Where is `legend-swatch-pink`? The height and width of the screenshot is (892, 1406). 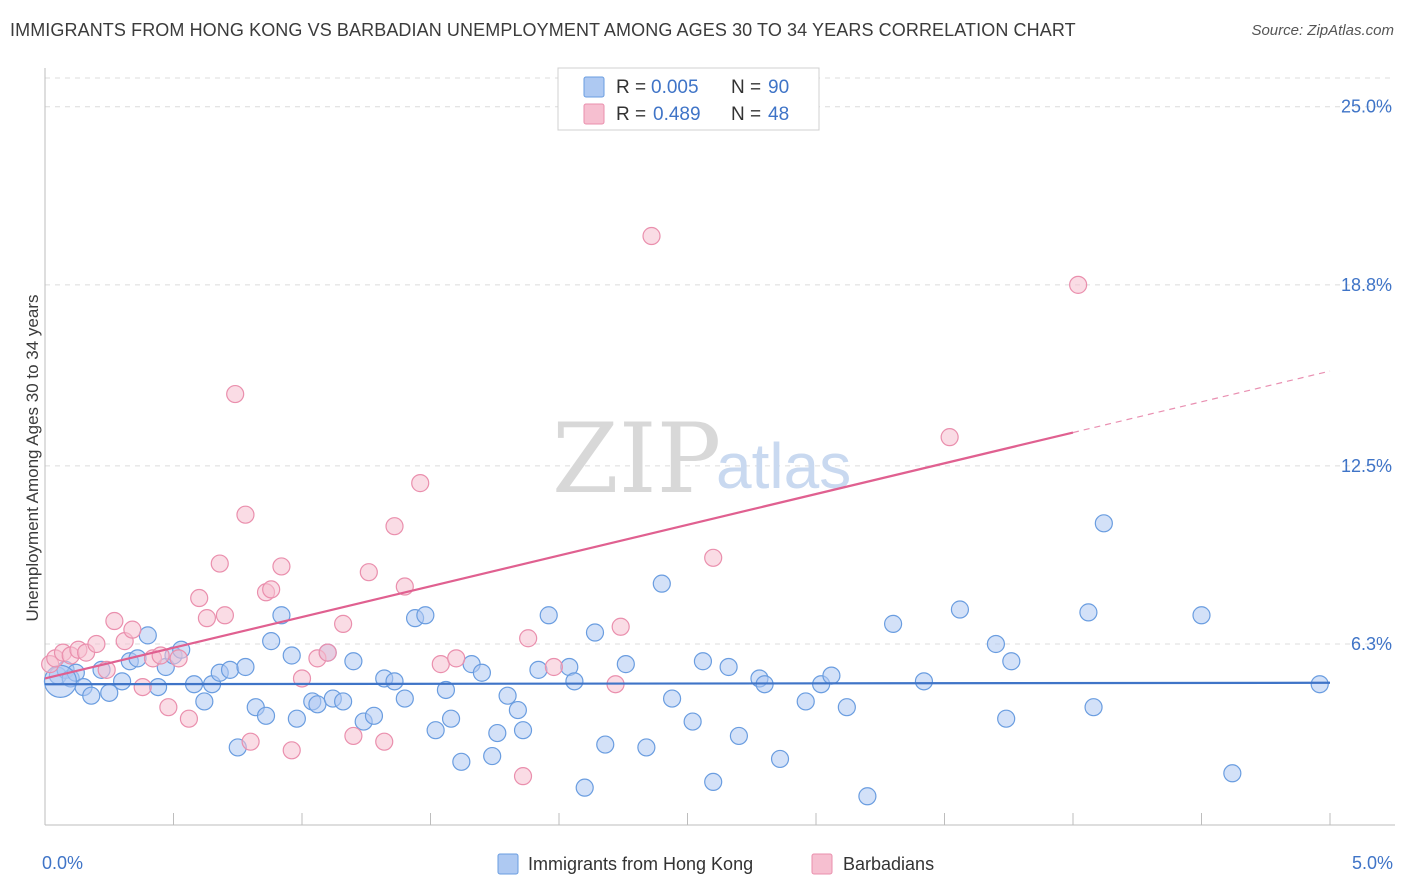 legend-swatch-pink is located at coordinates (594, 114).